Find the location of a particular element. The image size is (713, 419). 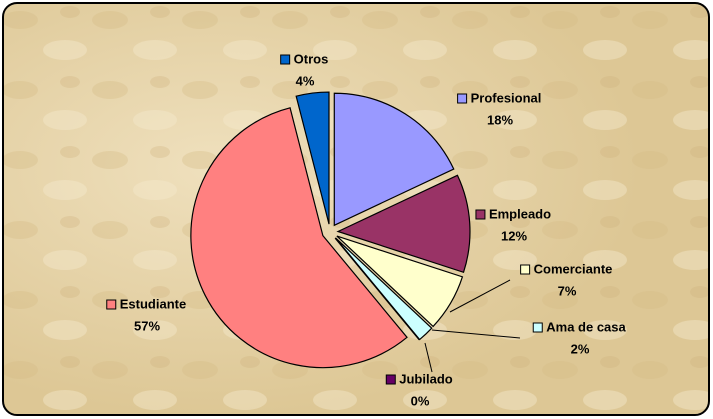

slice-label: Otros is located at coordinates (311, 58).